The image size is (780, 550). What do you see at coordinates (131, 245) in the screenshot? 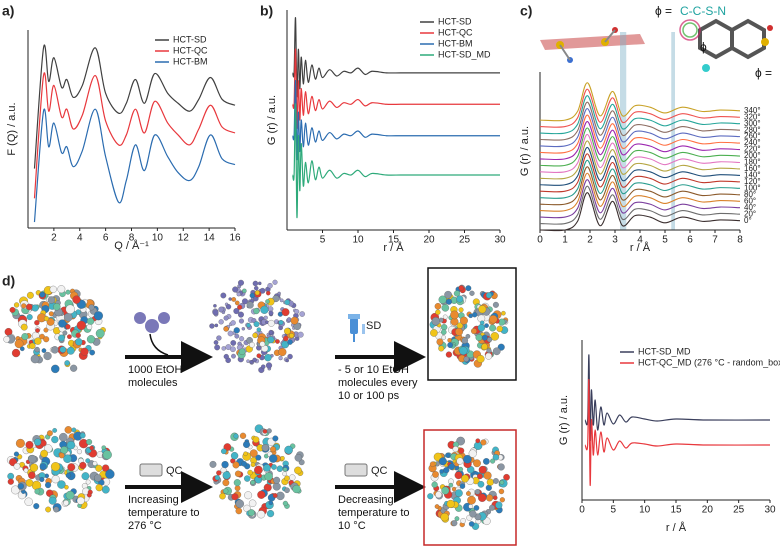
I see `x-axis-label: Q / Å⁻¹` at bounding box center [131, 245].